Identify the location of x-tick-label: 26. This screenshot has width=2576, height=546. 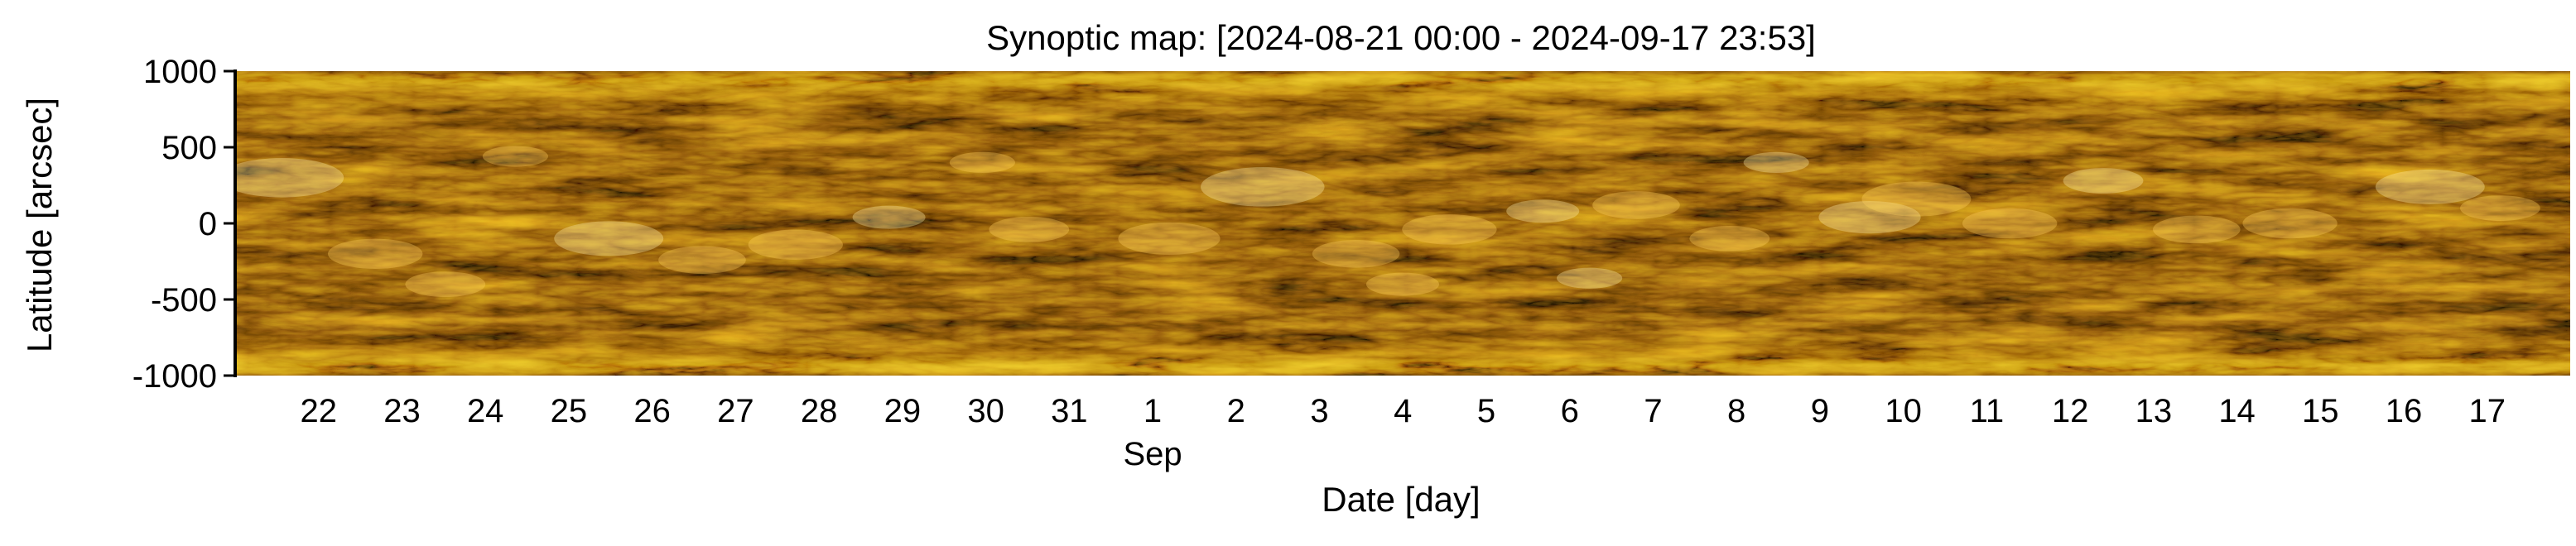
(652, 411).